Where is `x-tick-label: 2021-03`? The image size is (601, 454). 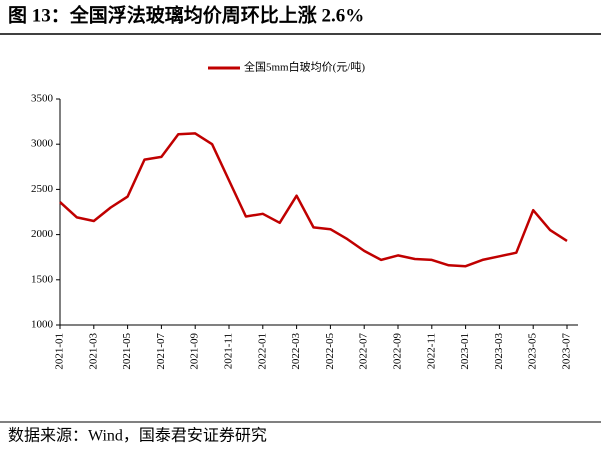
x-tick-label: 2021-03 is located at coordinates (93, 351).